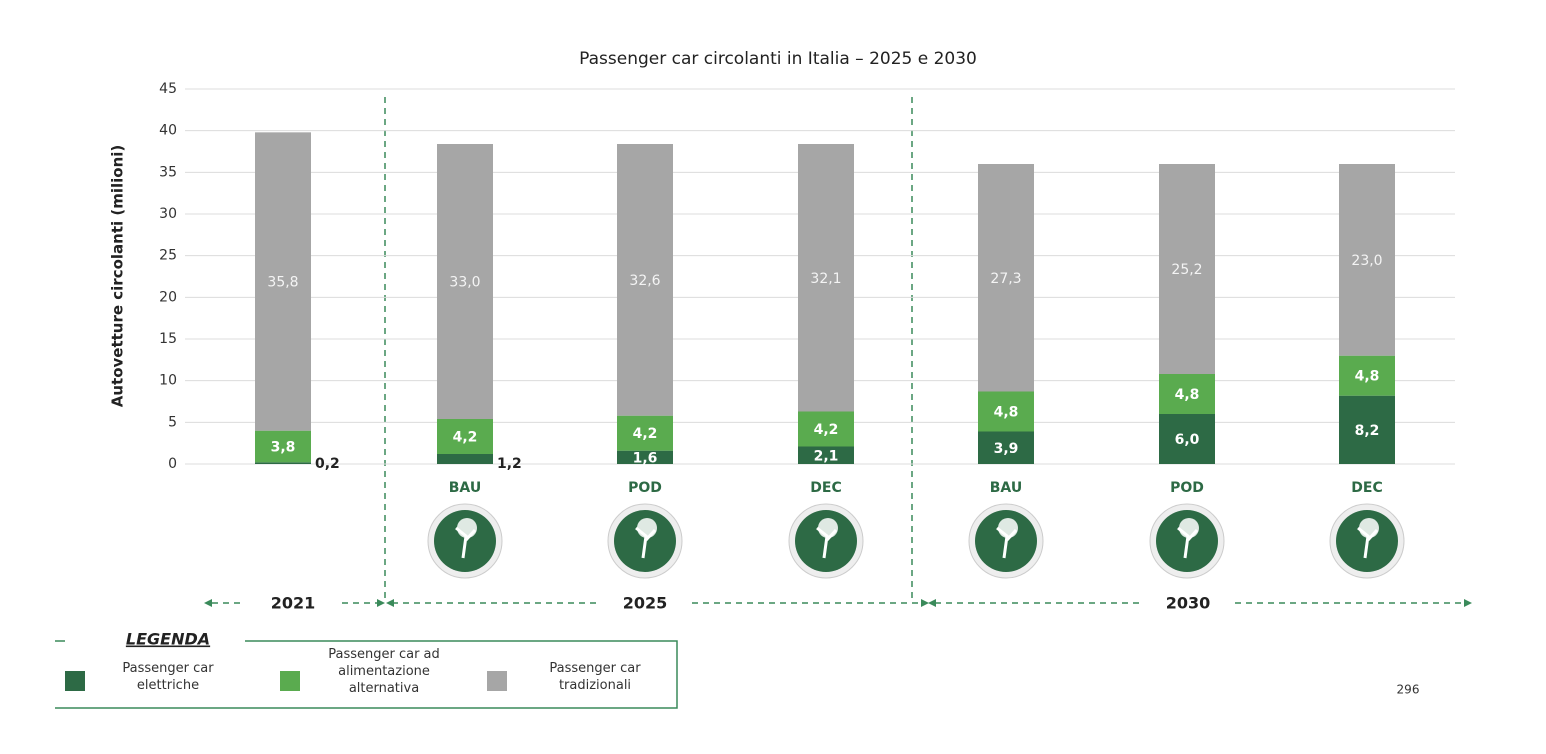  Describe the element at coordinates (293, 603) in the screenshot. I see `group-label: 2021` at that location.